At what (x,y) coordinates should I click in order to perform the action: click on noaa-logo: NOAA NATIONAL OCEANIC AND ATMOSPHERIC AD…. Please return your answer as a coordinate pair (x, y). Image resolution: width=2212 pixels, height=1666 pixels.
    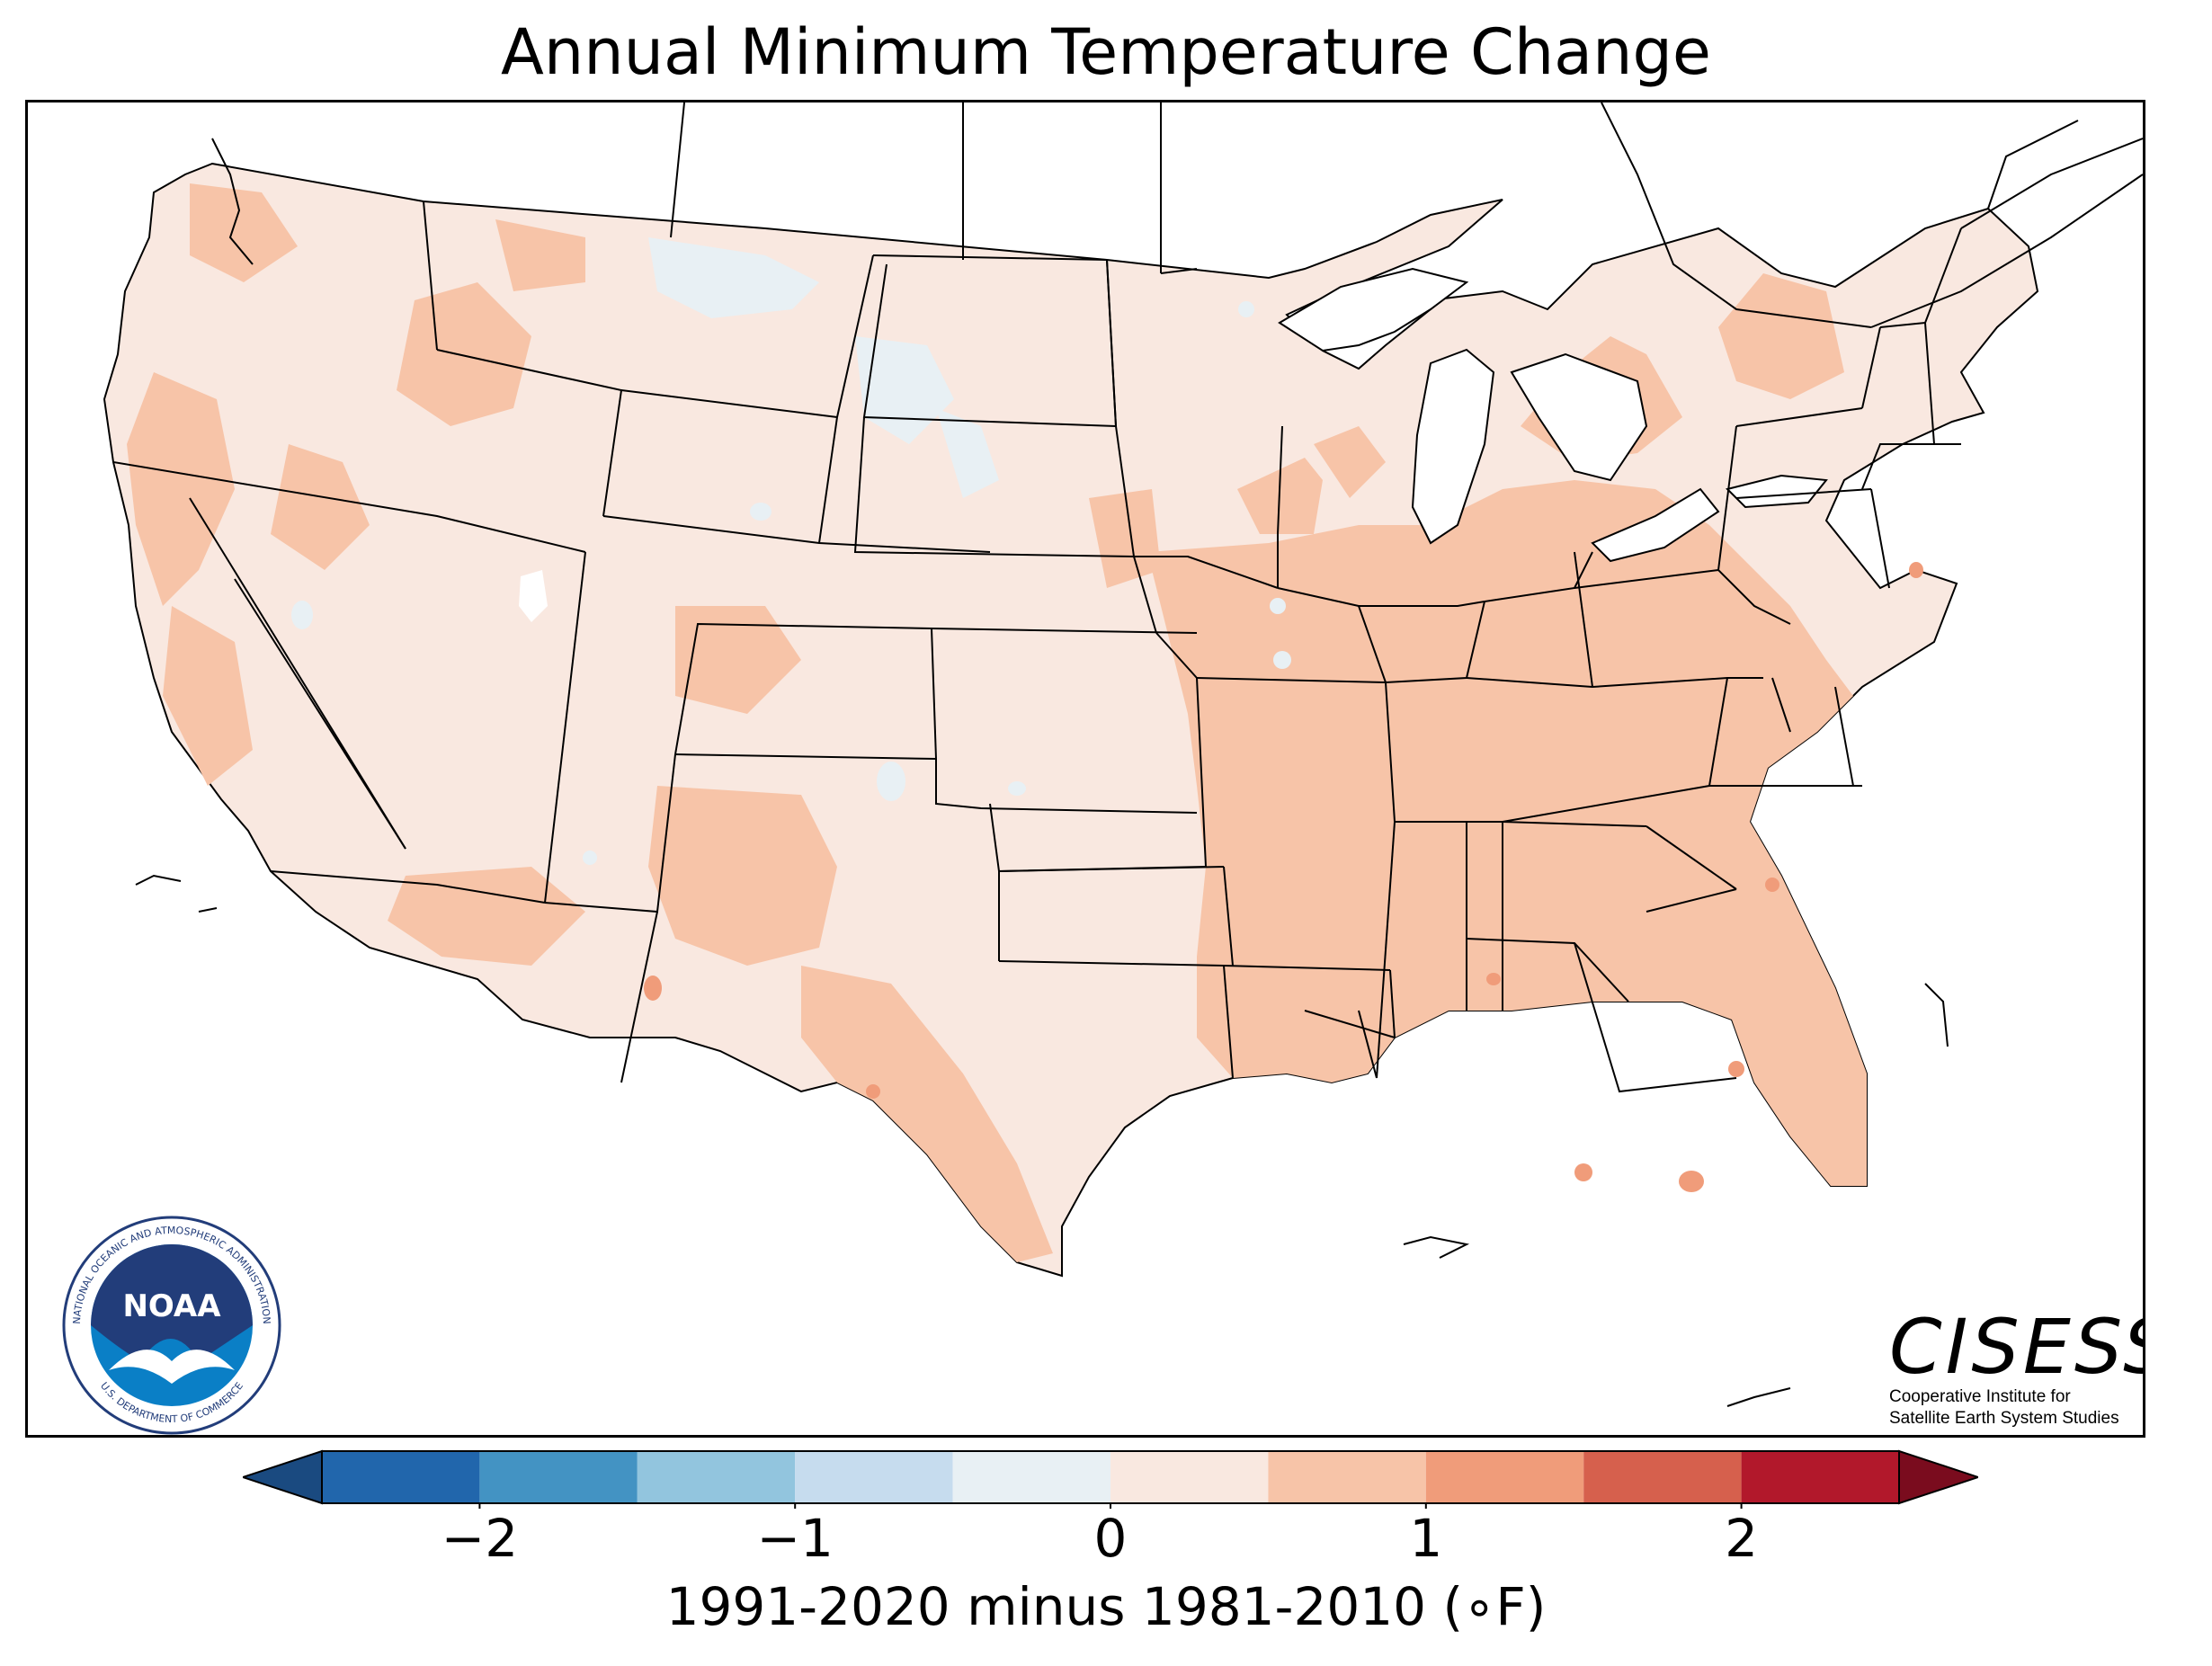
    Looking at the image, I should click on (171, 1326).